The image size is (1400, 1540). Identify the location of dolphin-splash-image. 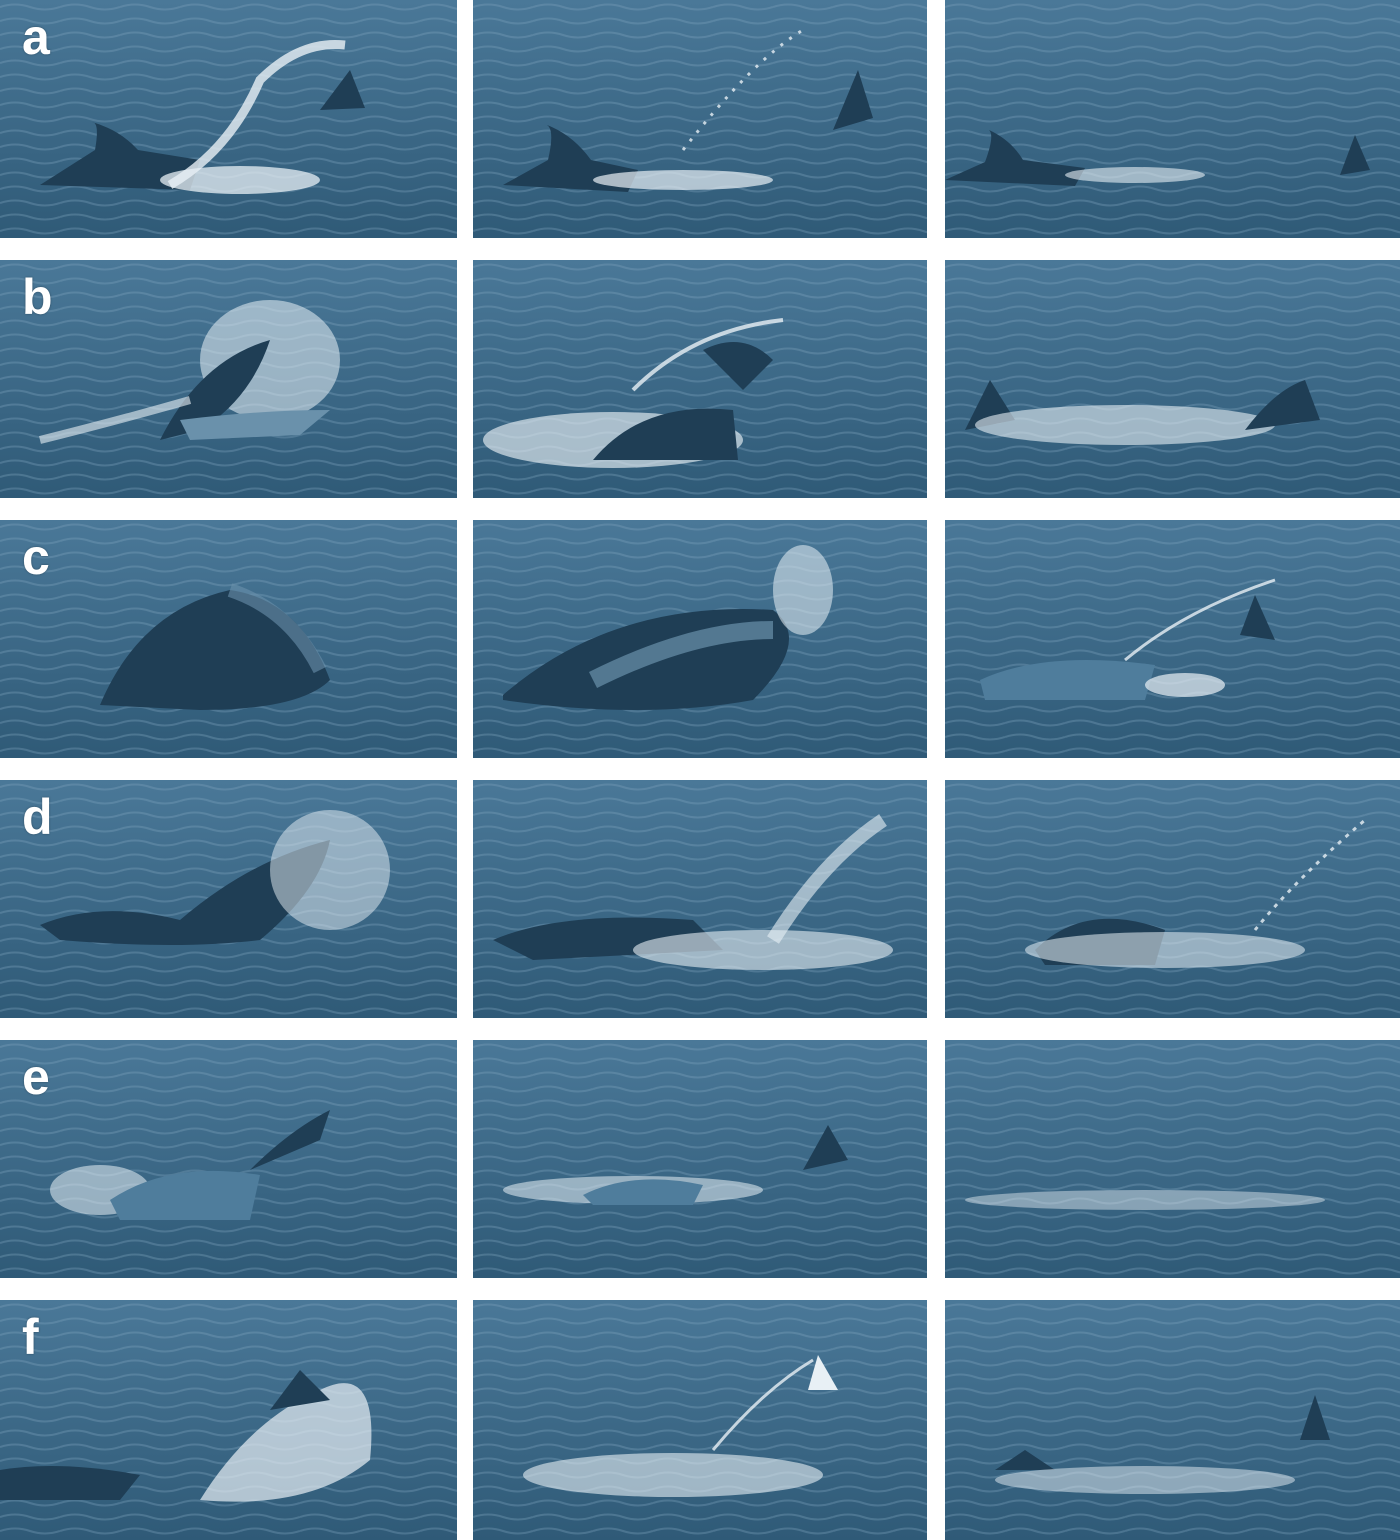
(228, 119).